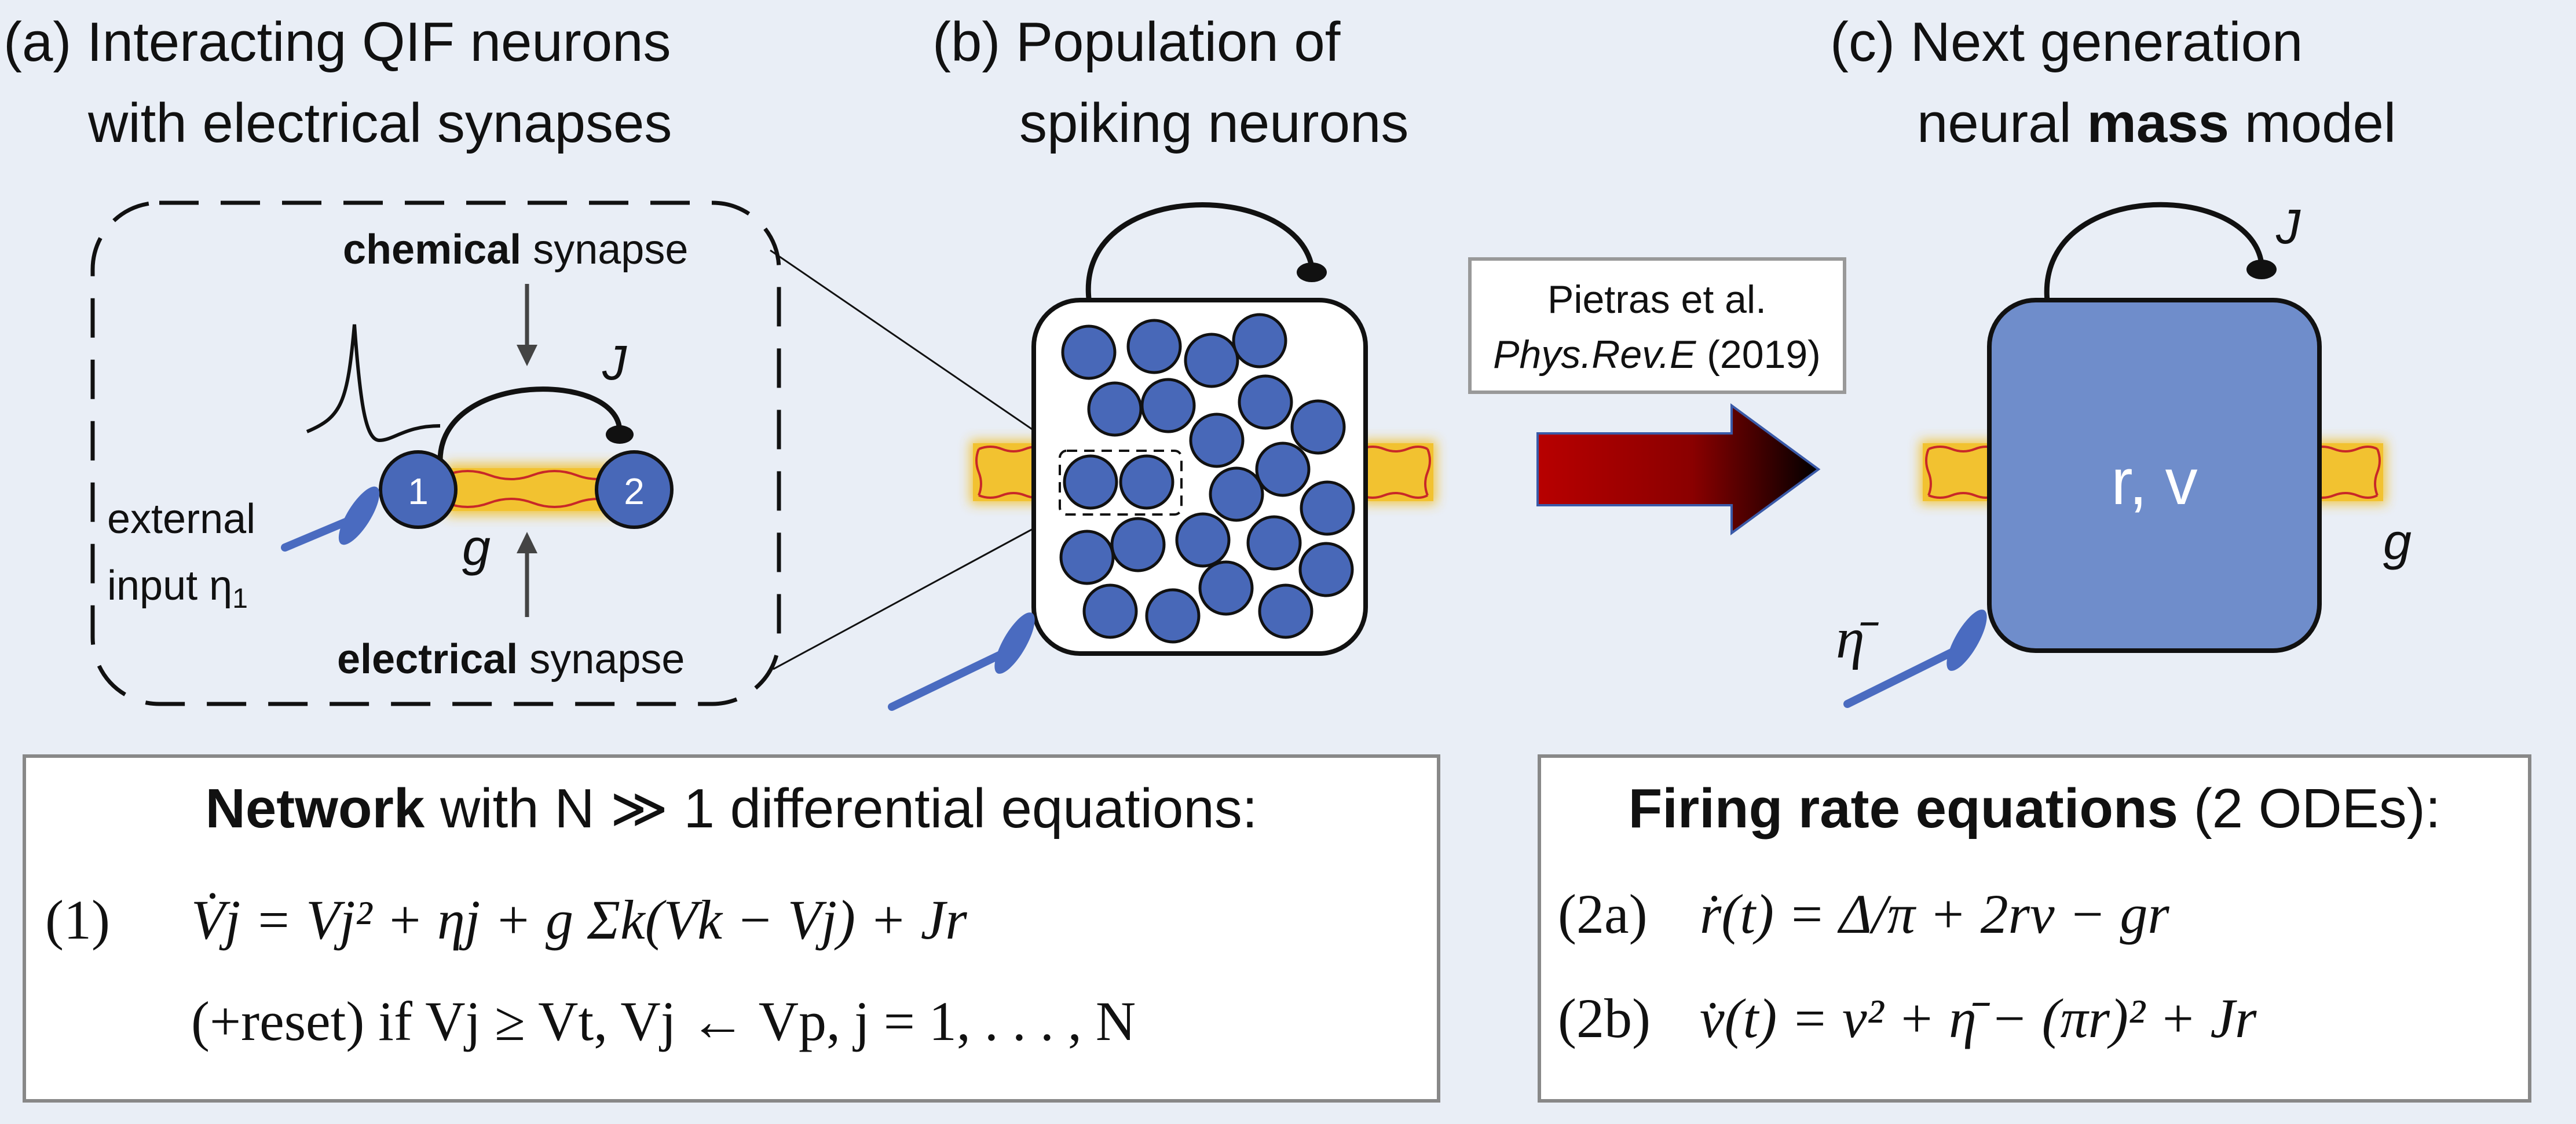 This screenshot has height=1124, width=2576. I want to click on panel-a-g-label: g, so click(476, 548).